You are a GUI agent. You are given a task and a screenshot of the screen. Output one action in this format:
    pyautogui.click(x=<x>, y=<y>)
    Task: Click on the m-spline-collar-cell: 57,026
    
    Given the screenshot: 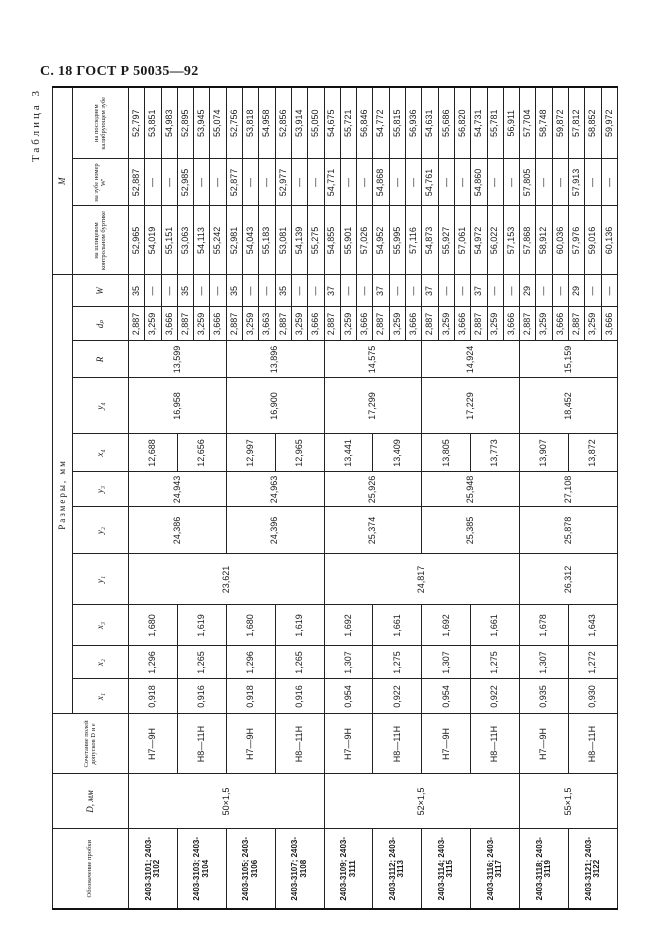 What is the action you would take?
    pyautogui.click(x=364, y=240)
    